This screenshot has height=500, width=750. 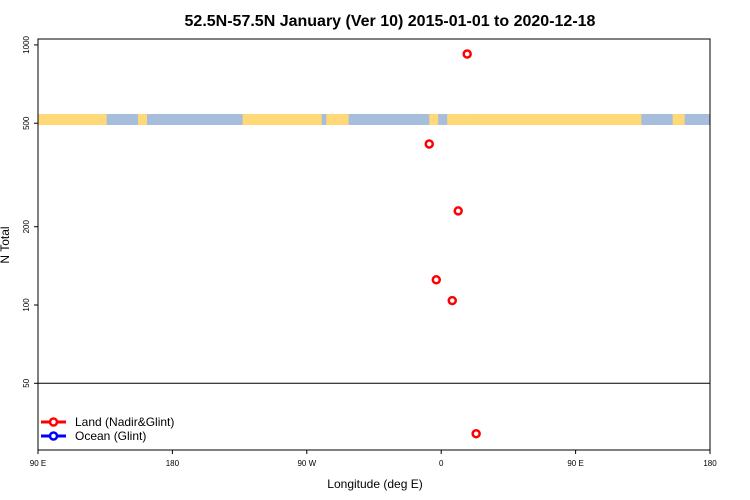 I want to click on legend-land-label: Land (Nadir&Glint), so click(x=124, y=422).